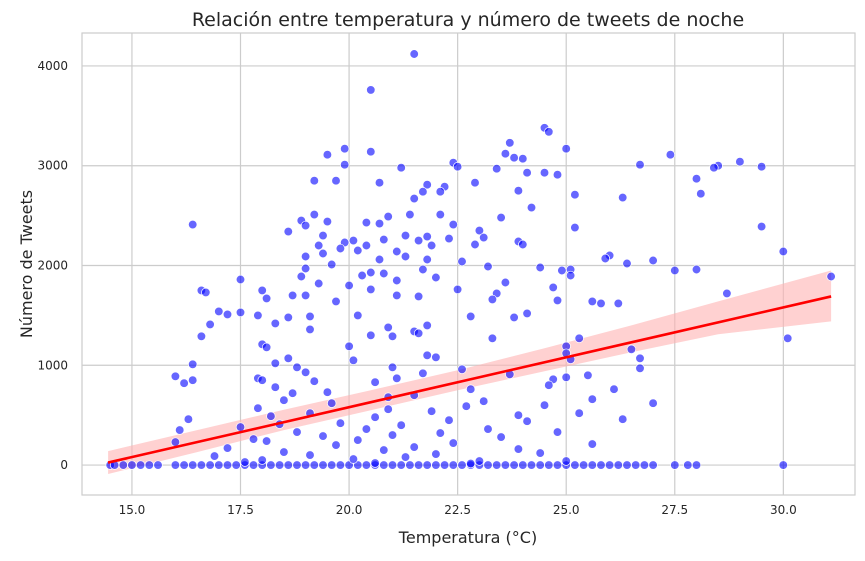  I want to click on x-tick-label: 17.5, so click(240, 510).